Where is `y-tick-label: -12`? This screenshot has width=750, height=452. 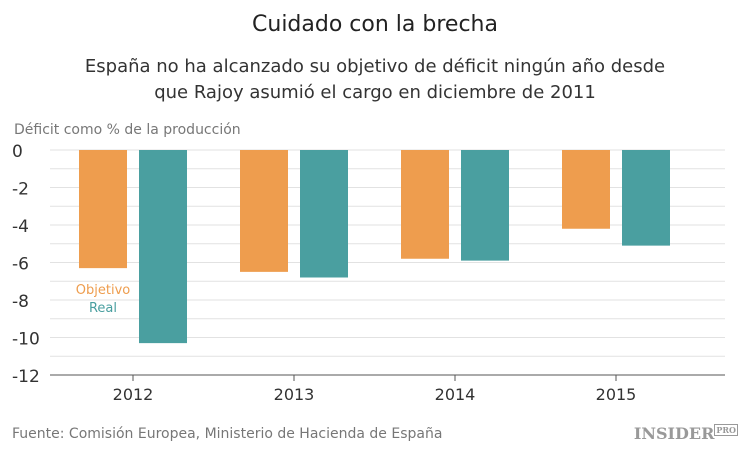
y-tick-label: -12 is located at coordinates (26, 377).